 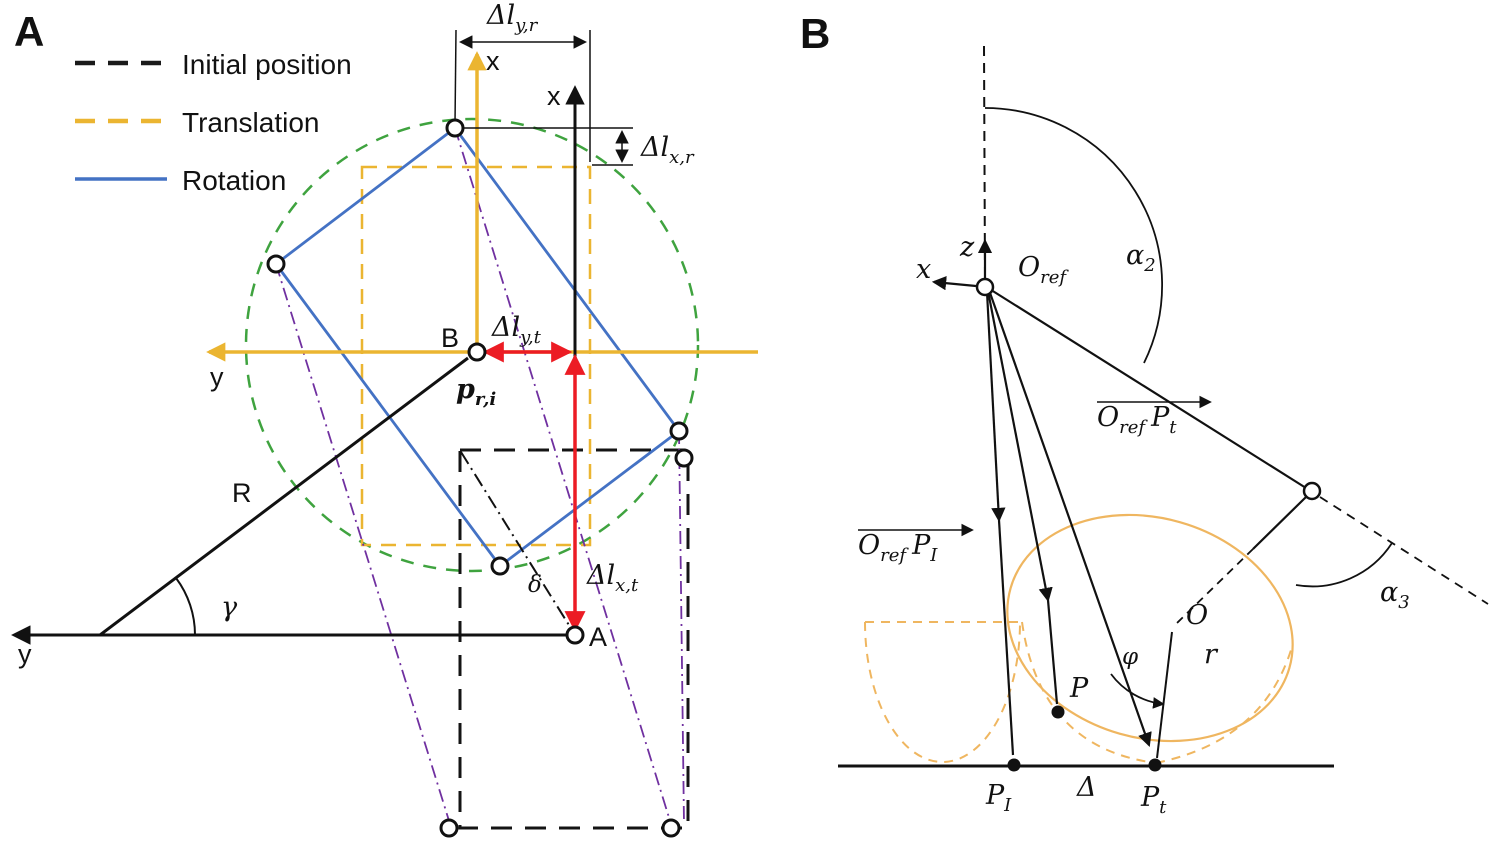 What do you see at coordinates (476, 392) in the screenshot?
I see `label-p-ri: pr,i` at bounding box center [476, 392].